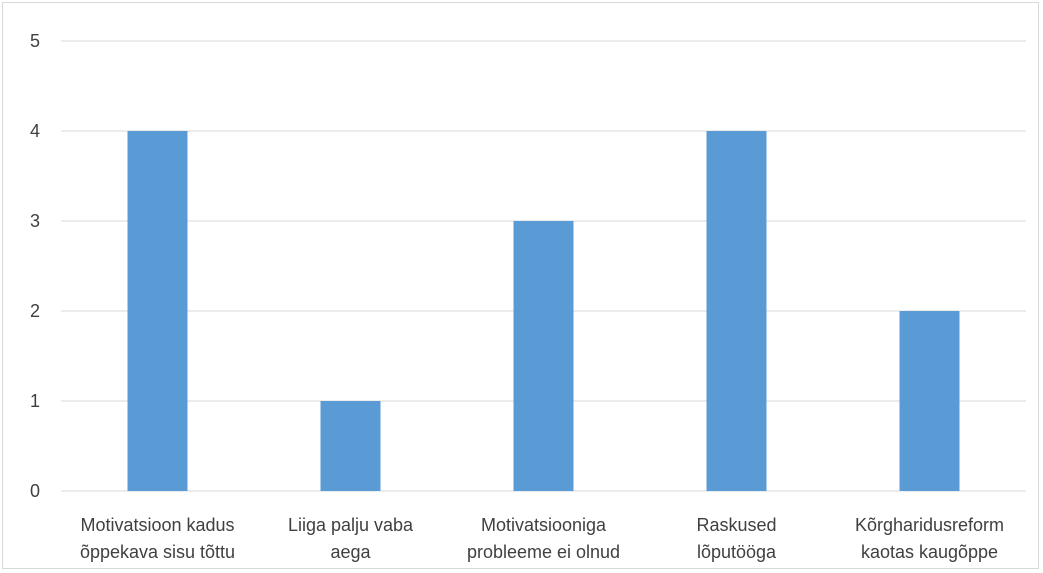 This screenshot has width=1043, height=573. Describe the element at coordinates (351, 525) in the screenshot. I see `x-category-label: Liiga palju vaba` at that location.